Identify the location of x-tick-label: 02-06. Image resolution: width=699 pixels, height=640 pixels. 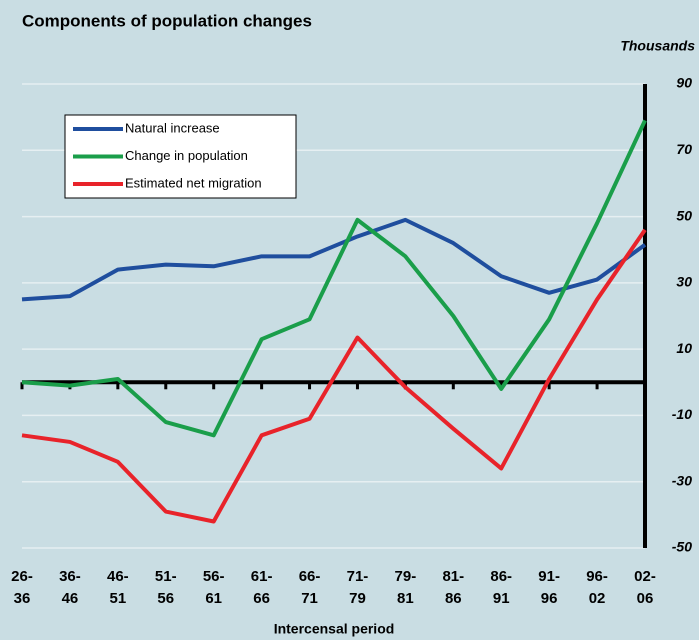
(645, 587).